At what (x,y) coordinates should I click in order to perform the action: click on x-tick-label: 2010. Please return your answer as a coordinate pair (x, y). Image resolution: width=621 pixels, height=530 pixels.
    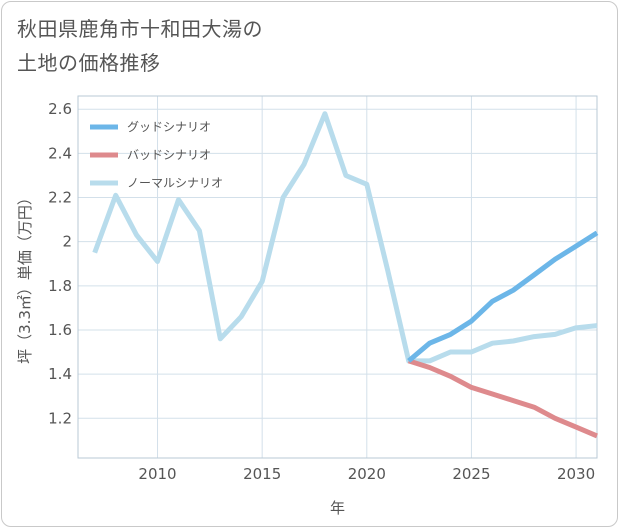
    Looking at the image, I should click on (157, 474).